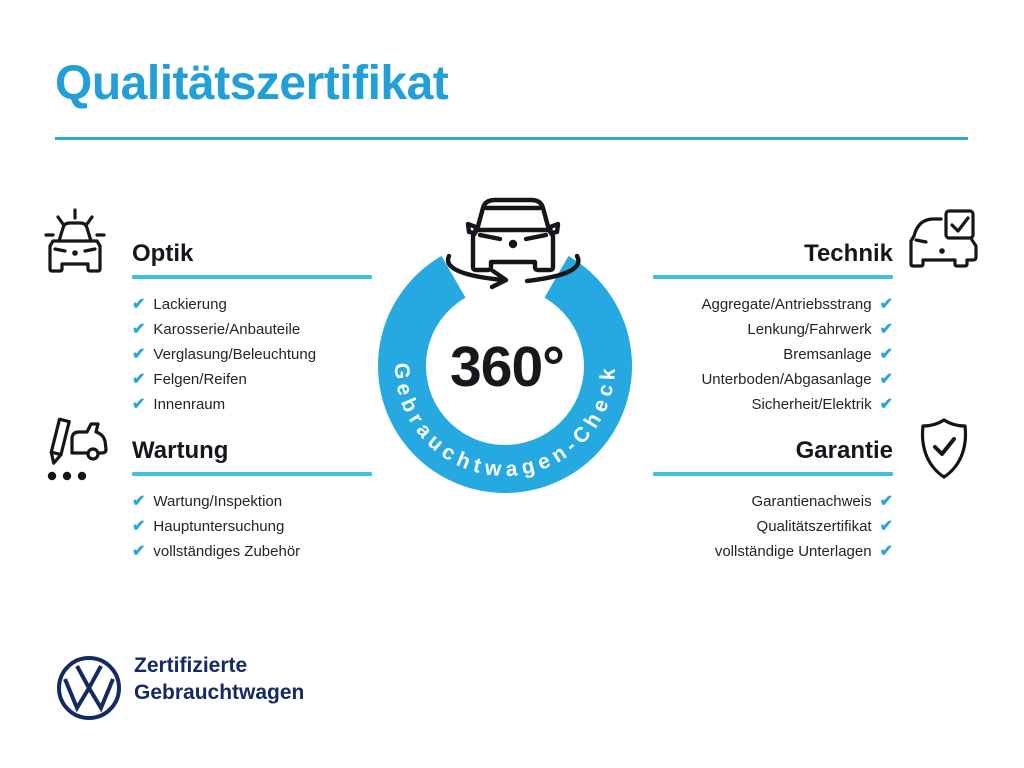 The width and height of the screenshot is (1024, 768). I want to click on check-item: Sicherheit/Elektrik ✔, so click(768, 404).